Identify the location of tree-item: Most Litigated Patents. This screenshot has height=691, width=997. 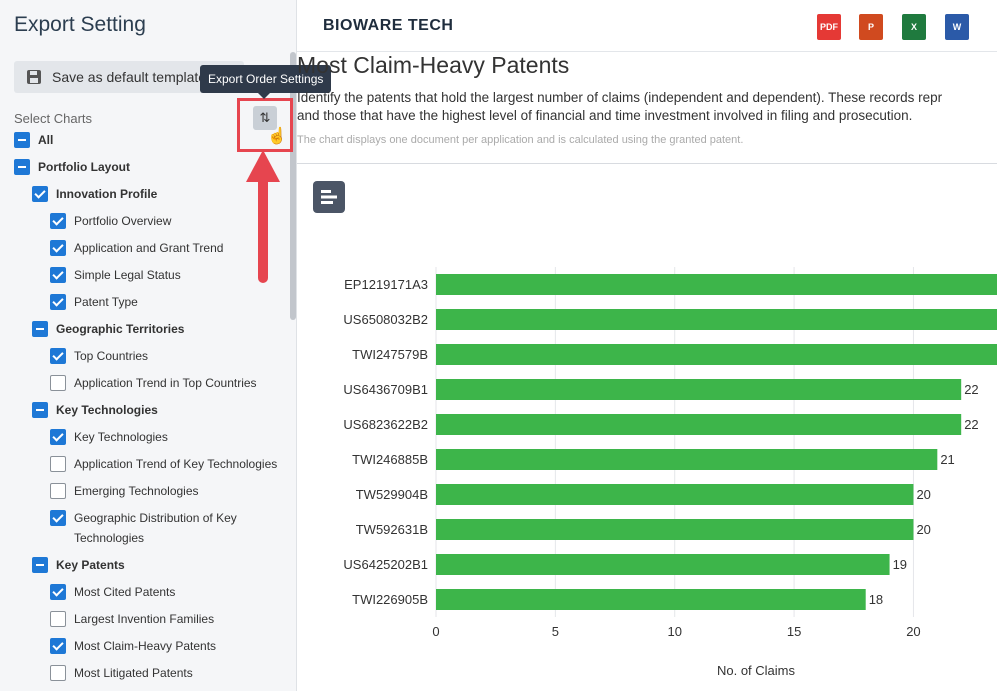
(165, 673).